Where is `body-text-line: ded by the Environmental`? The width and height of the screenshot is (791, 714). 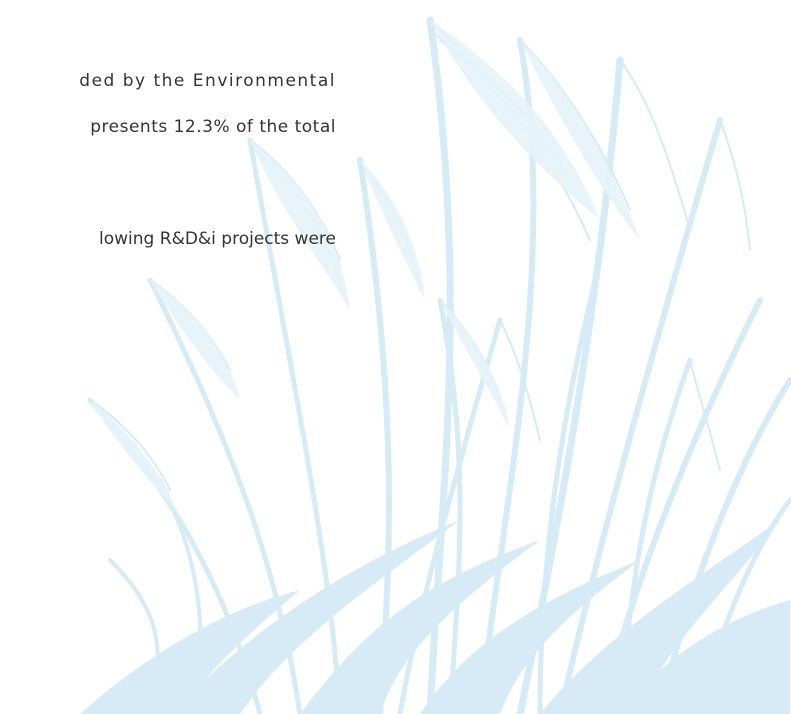 body-text-line: ded by the Environmental is located at coordinates (207, 81).